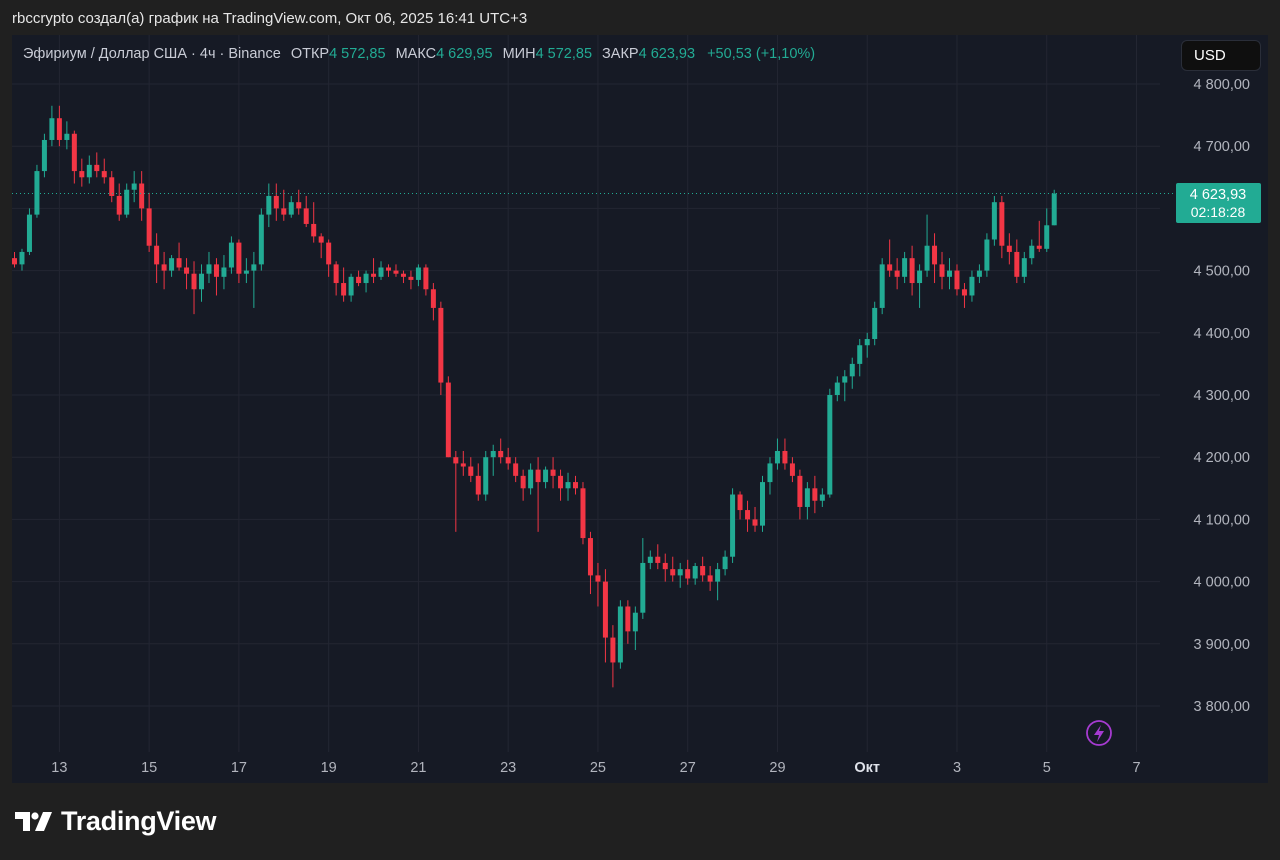  I want to click on open-label: ОТКР, so click(310, 54).